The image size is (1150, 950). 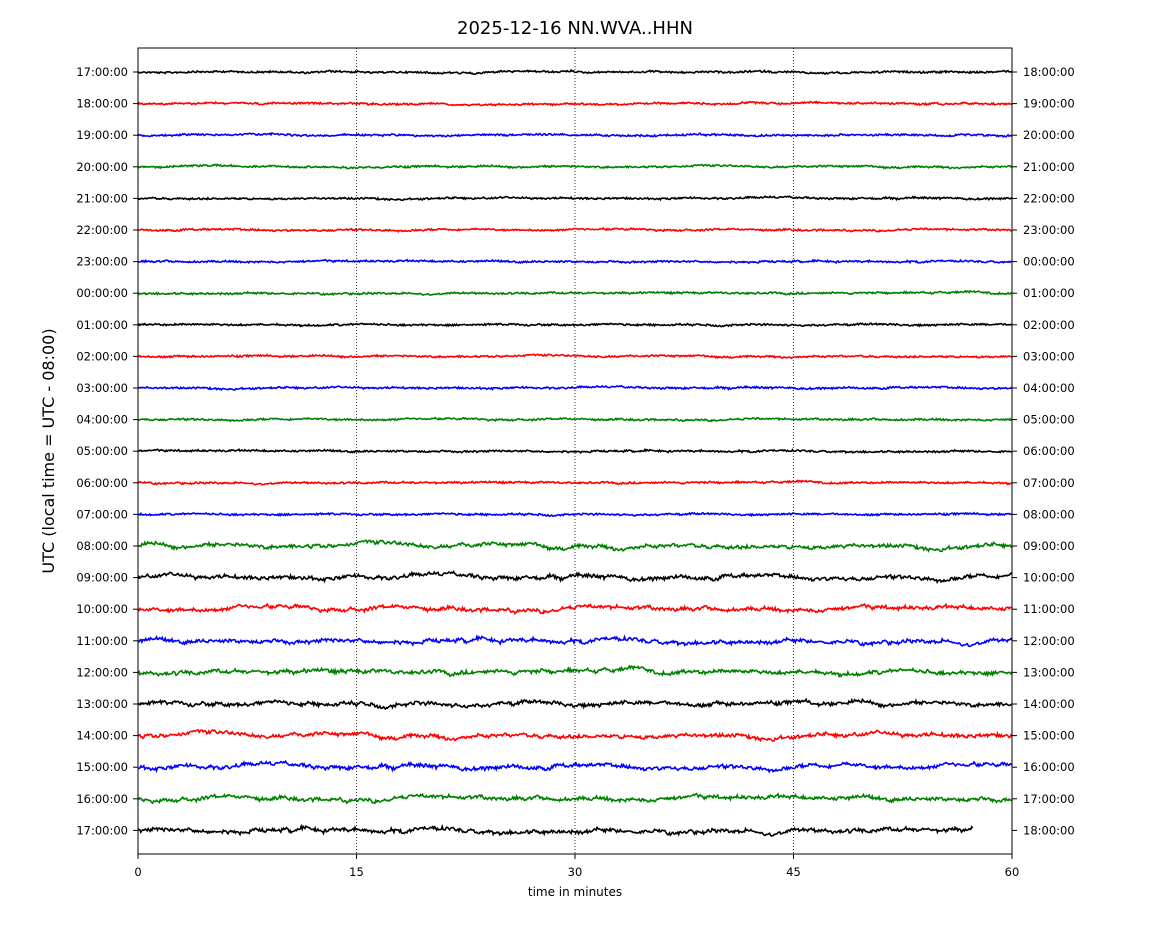 What do you see at coordinates (1049, 135) in the screenshot?
I see `right-tick-label: 20:00:00` at bounding box center [1049, 135].